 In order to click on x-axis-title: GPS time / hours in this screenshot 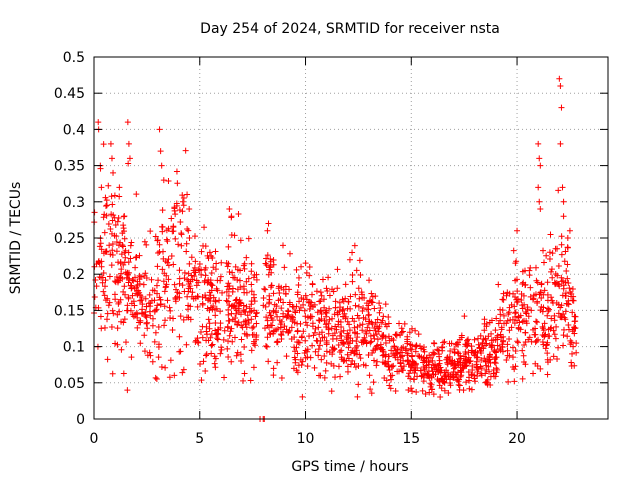, I will do `click(349, 467)`.